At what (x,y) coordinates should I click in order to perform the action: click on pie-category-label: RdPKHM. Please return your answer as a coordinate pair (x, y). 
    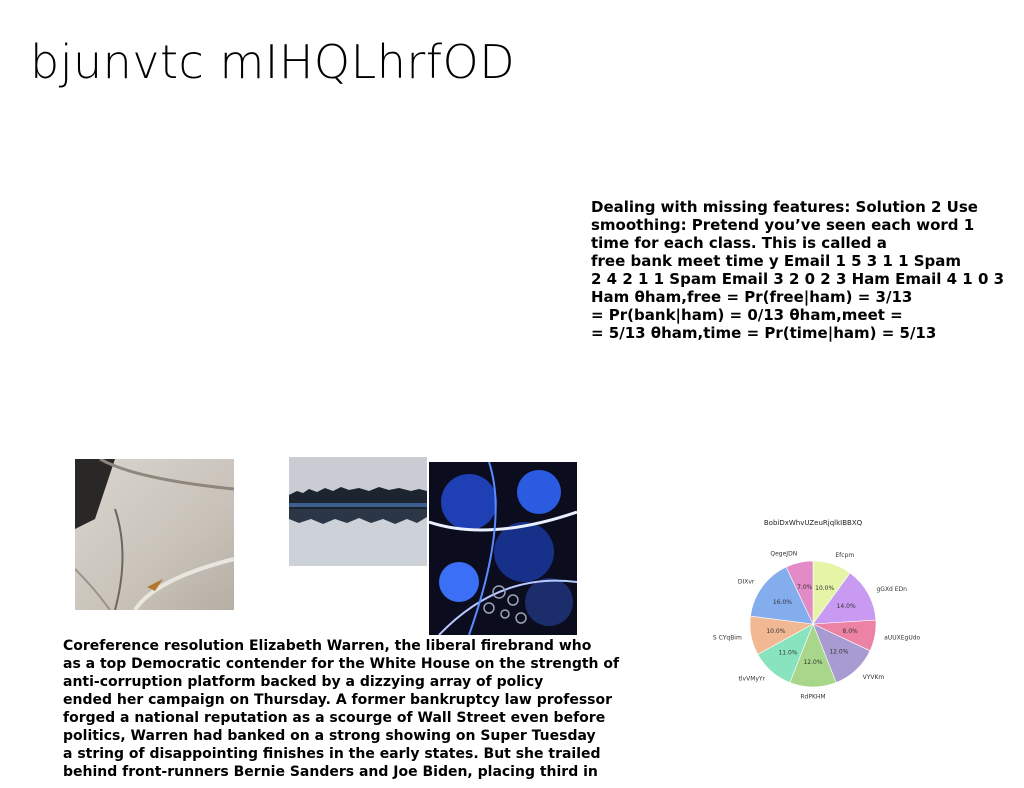
    Looking at the image, I should click on (812, 696).